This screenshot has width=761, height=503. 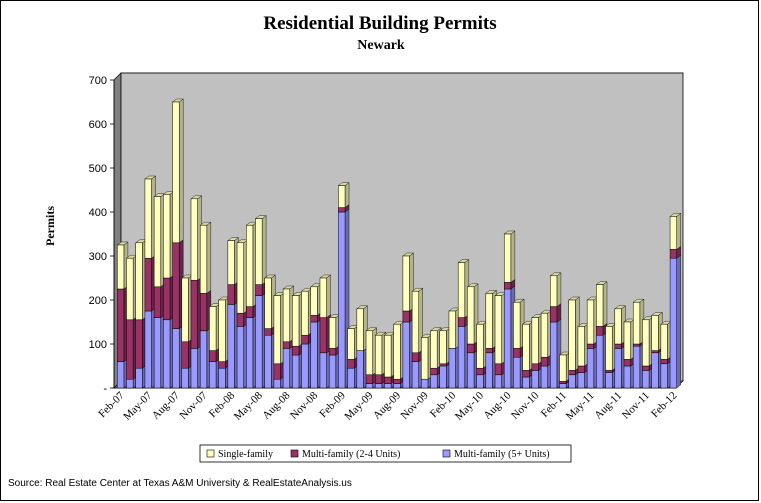 I want to click on legend-swatch, so click(x=210, y=453).